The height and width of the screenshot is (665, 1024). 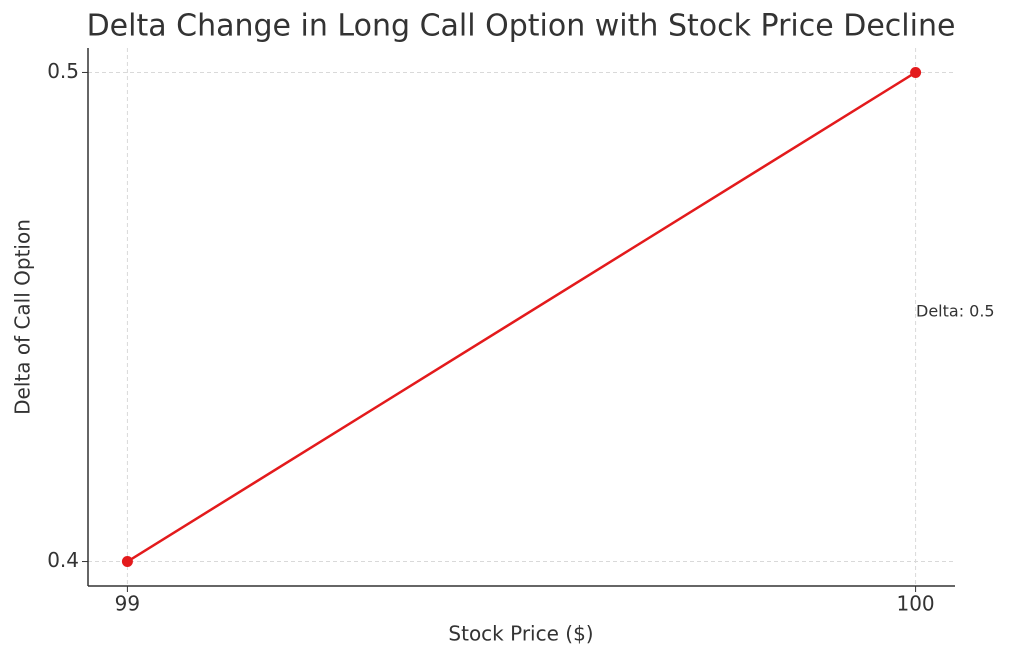 I want to click on x-tick-label: 100, so click(x=915, y=604).